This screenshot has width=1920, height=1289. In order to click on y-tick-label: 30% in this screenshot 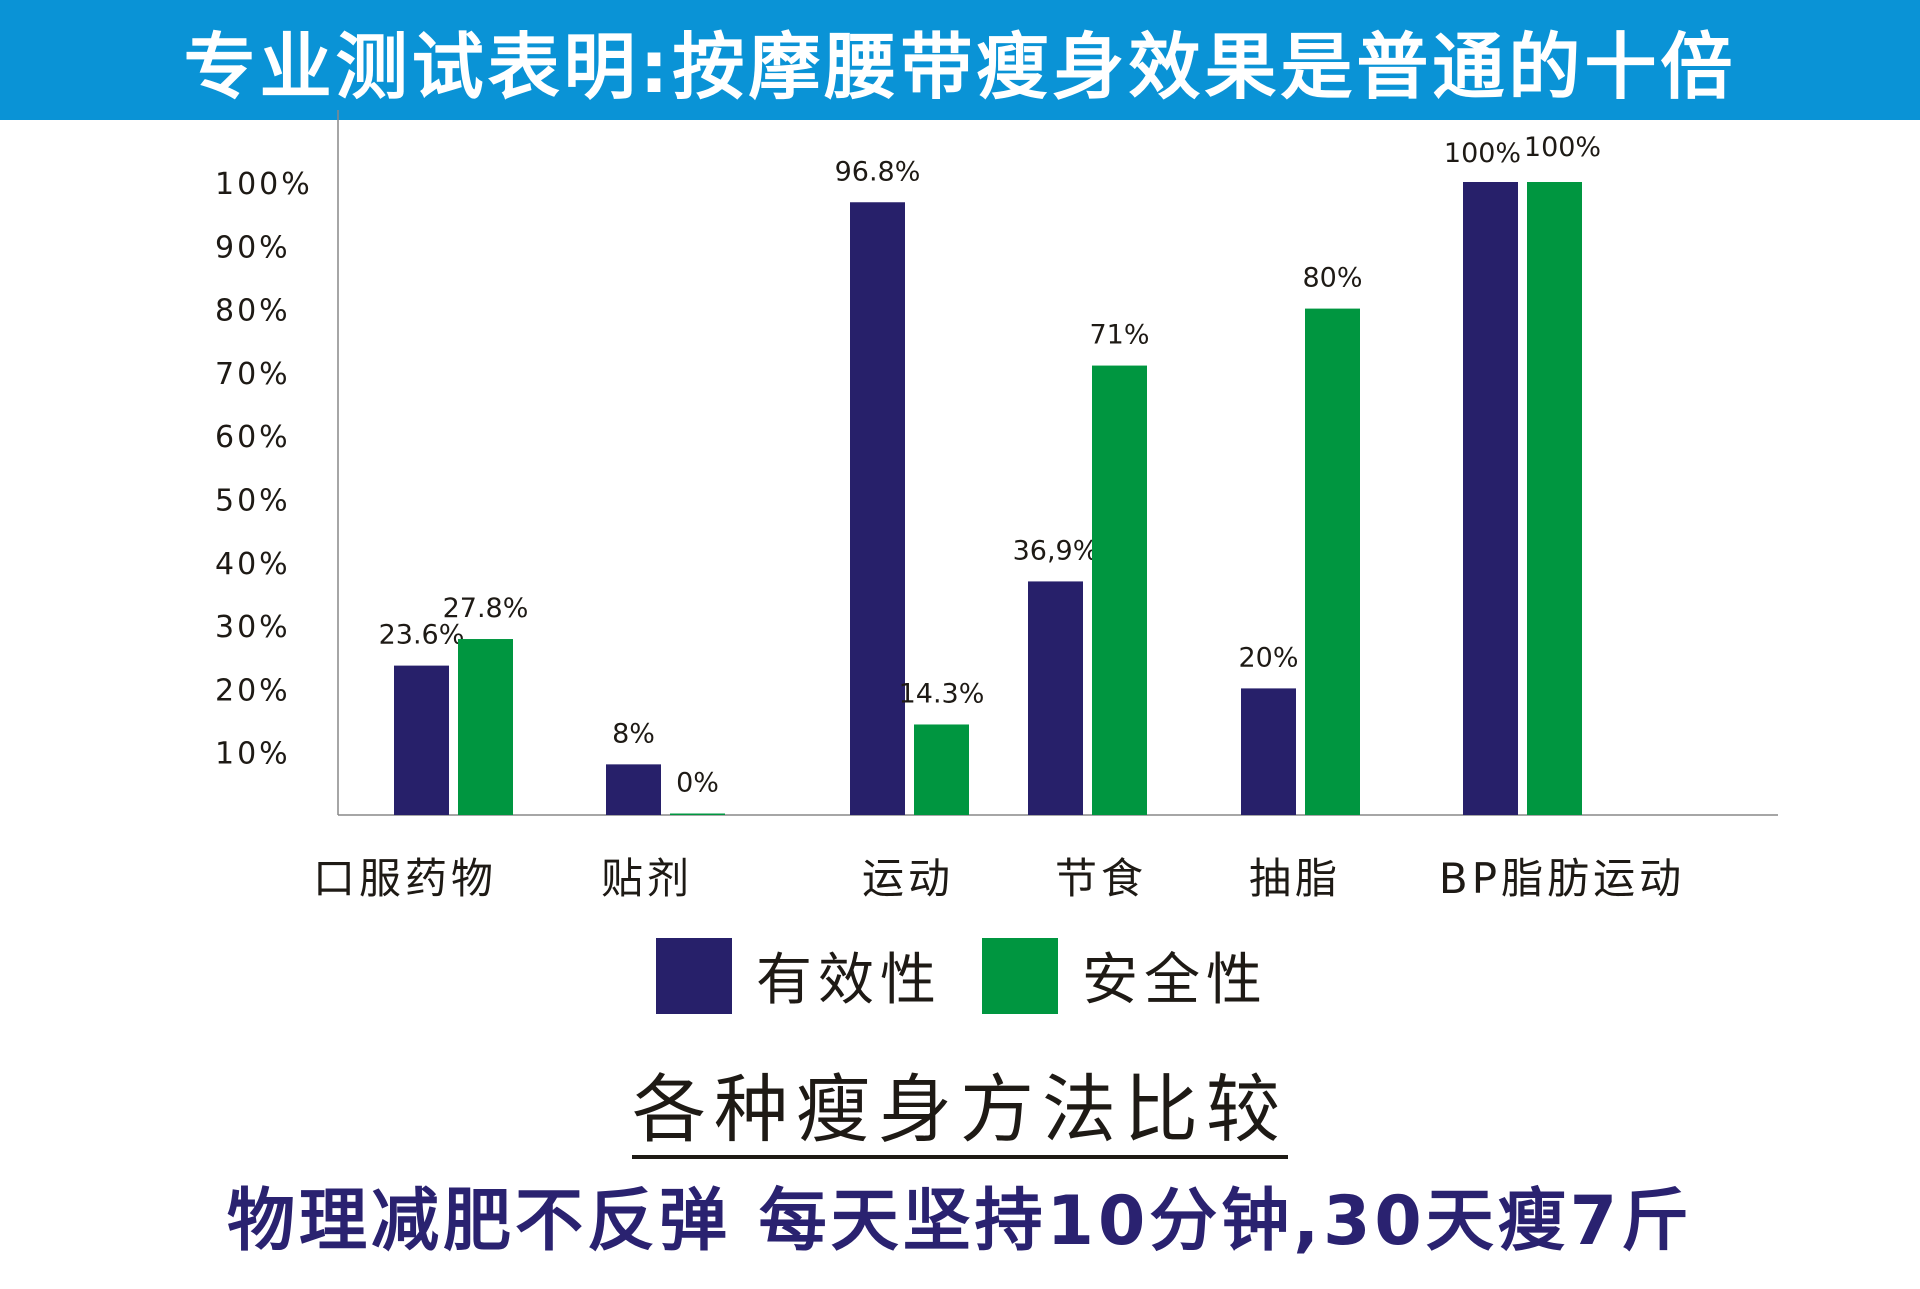, I will do `click(253, 627)`.